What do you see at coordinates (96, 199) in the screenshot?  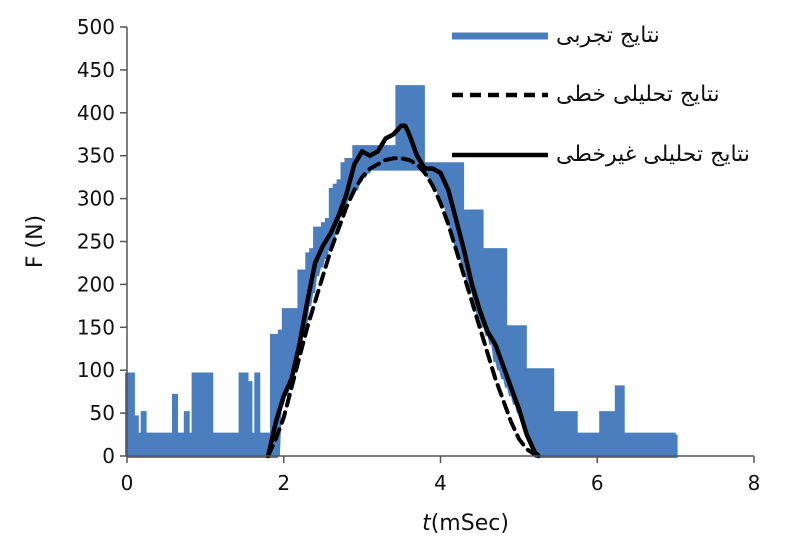 I see `y-tick-label: 300` at bounding box center [96, 199].